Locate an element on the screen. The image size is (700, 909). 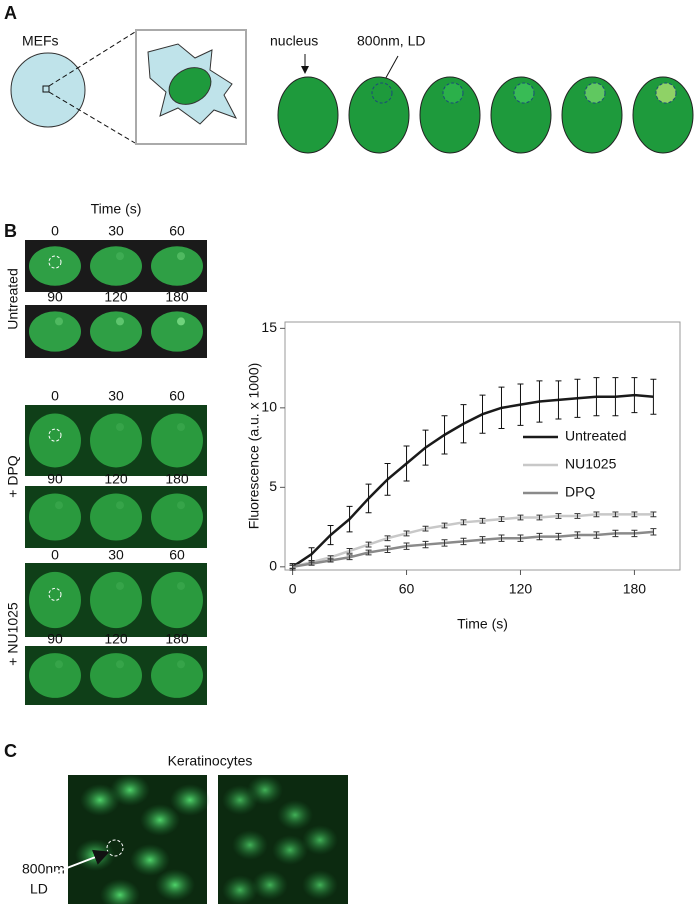
treatment-label: + NU1025 is located at coordinates (13, 634).